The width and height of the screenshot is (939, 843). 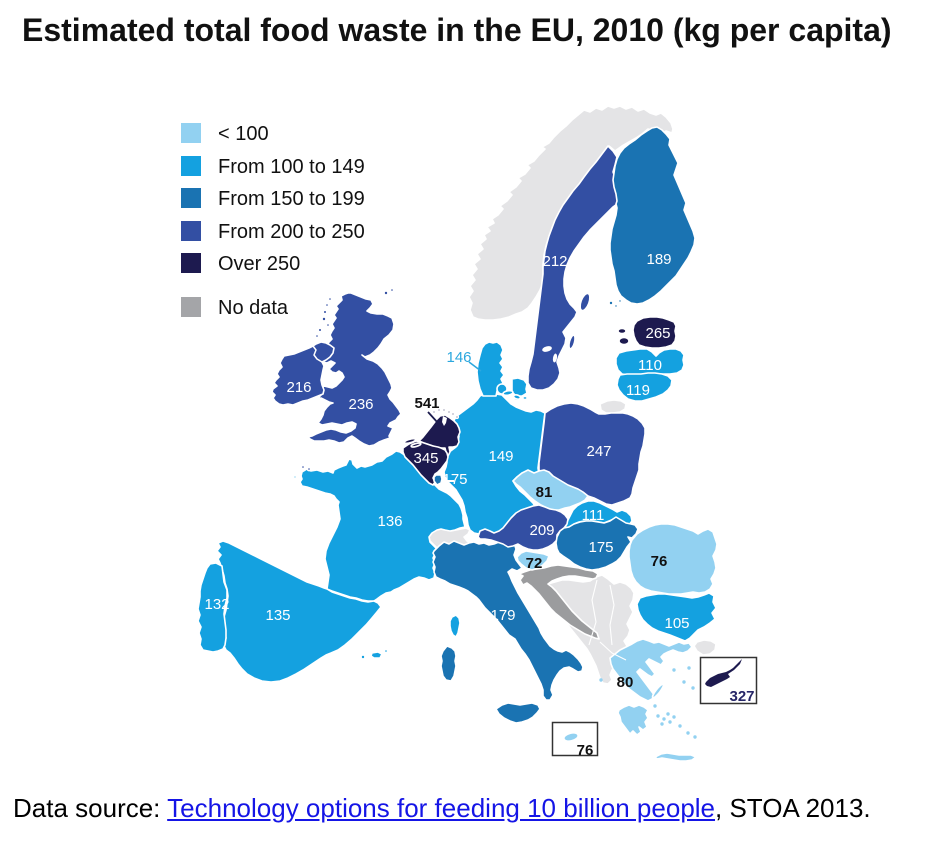 What do you see at coordinates (544, 492) in the screenshot?
I see `svg-text: 81` at bounding box center [544, 492].